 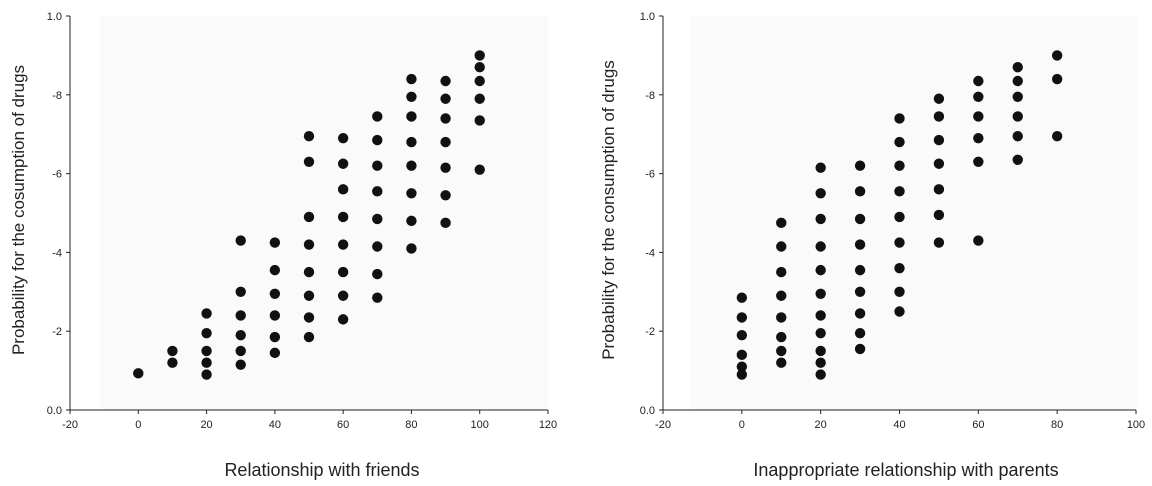 I want to click on chart-2-y-tick-label: -6, so click(x=650, y=175).